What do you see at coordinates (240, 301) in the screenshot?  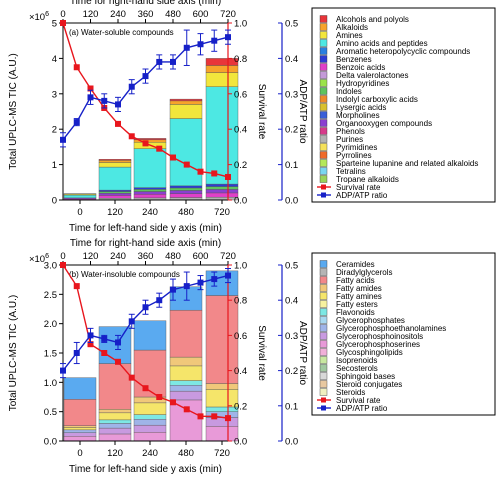 I see `survival-tick-label: 0.8` at bounding box center [240, 301].